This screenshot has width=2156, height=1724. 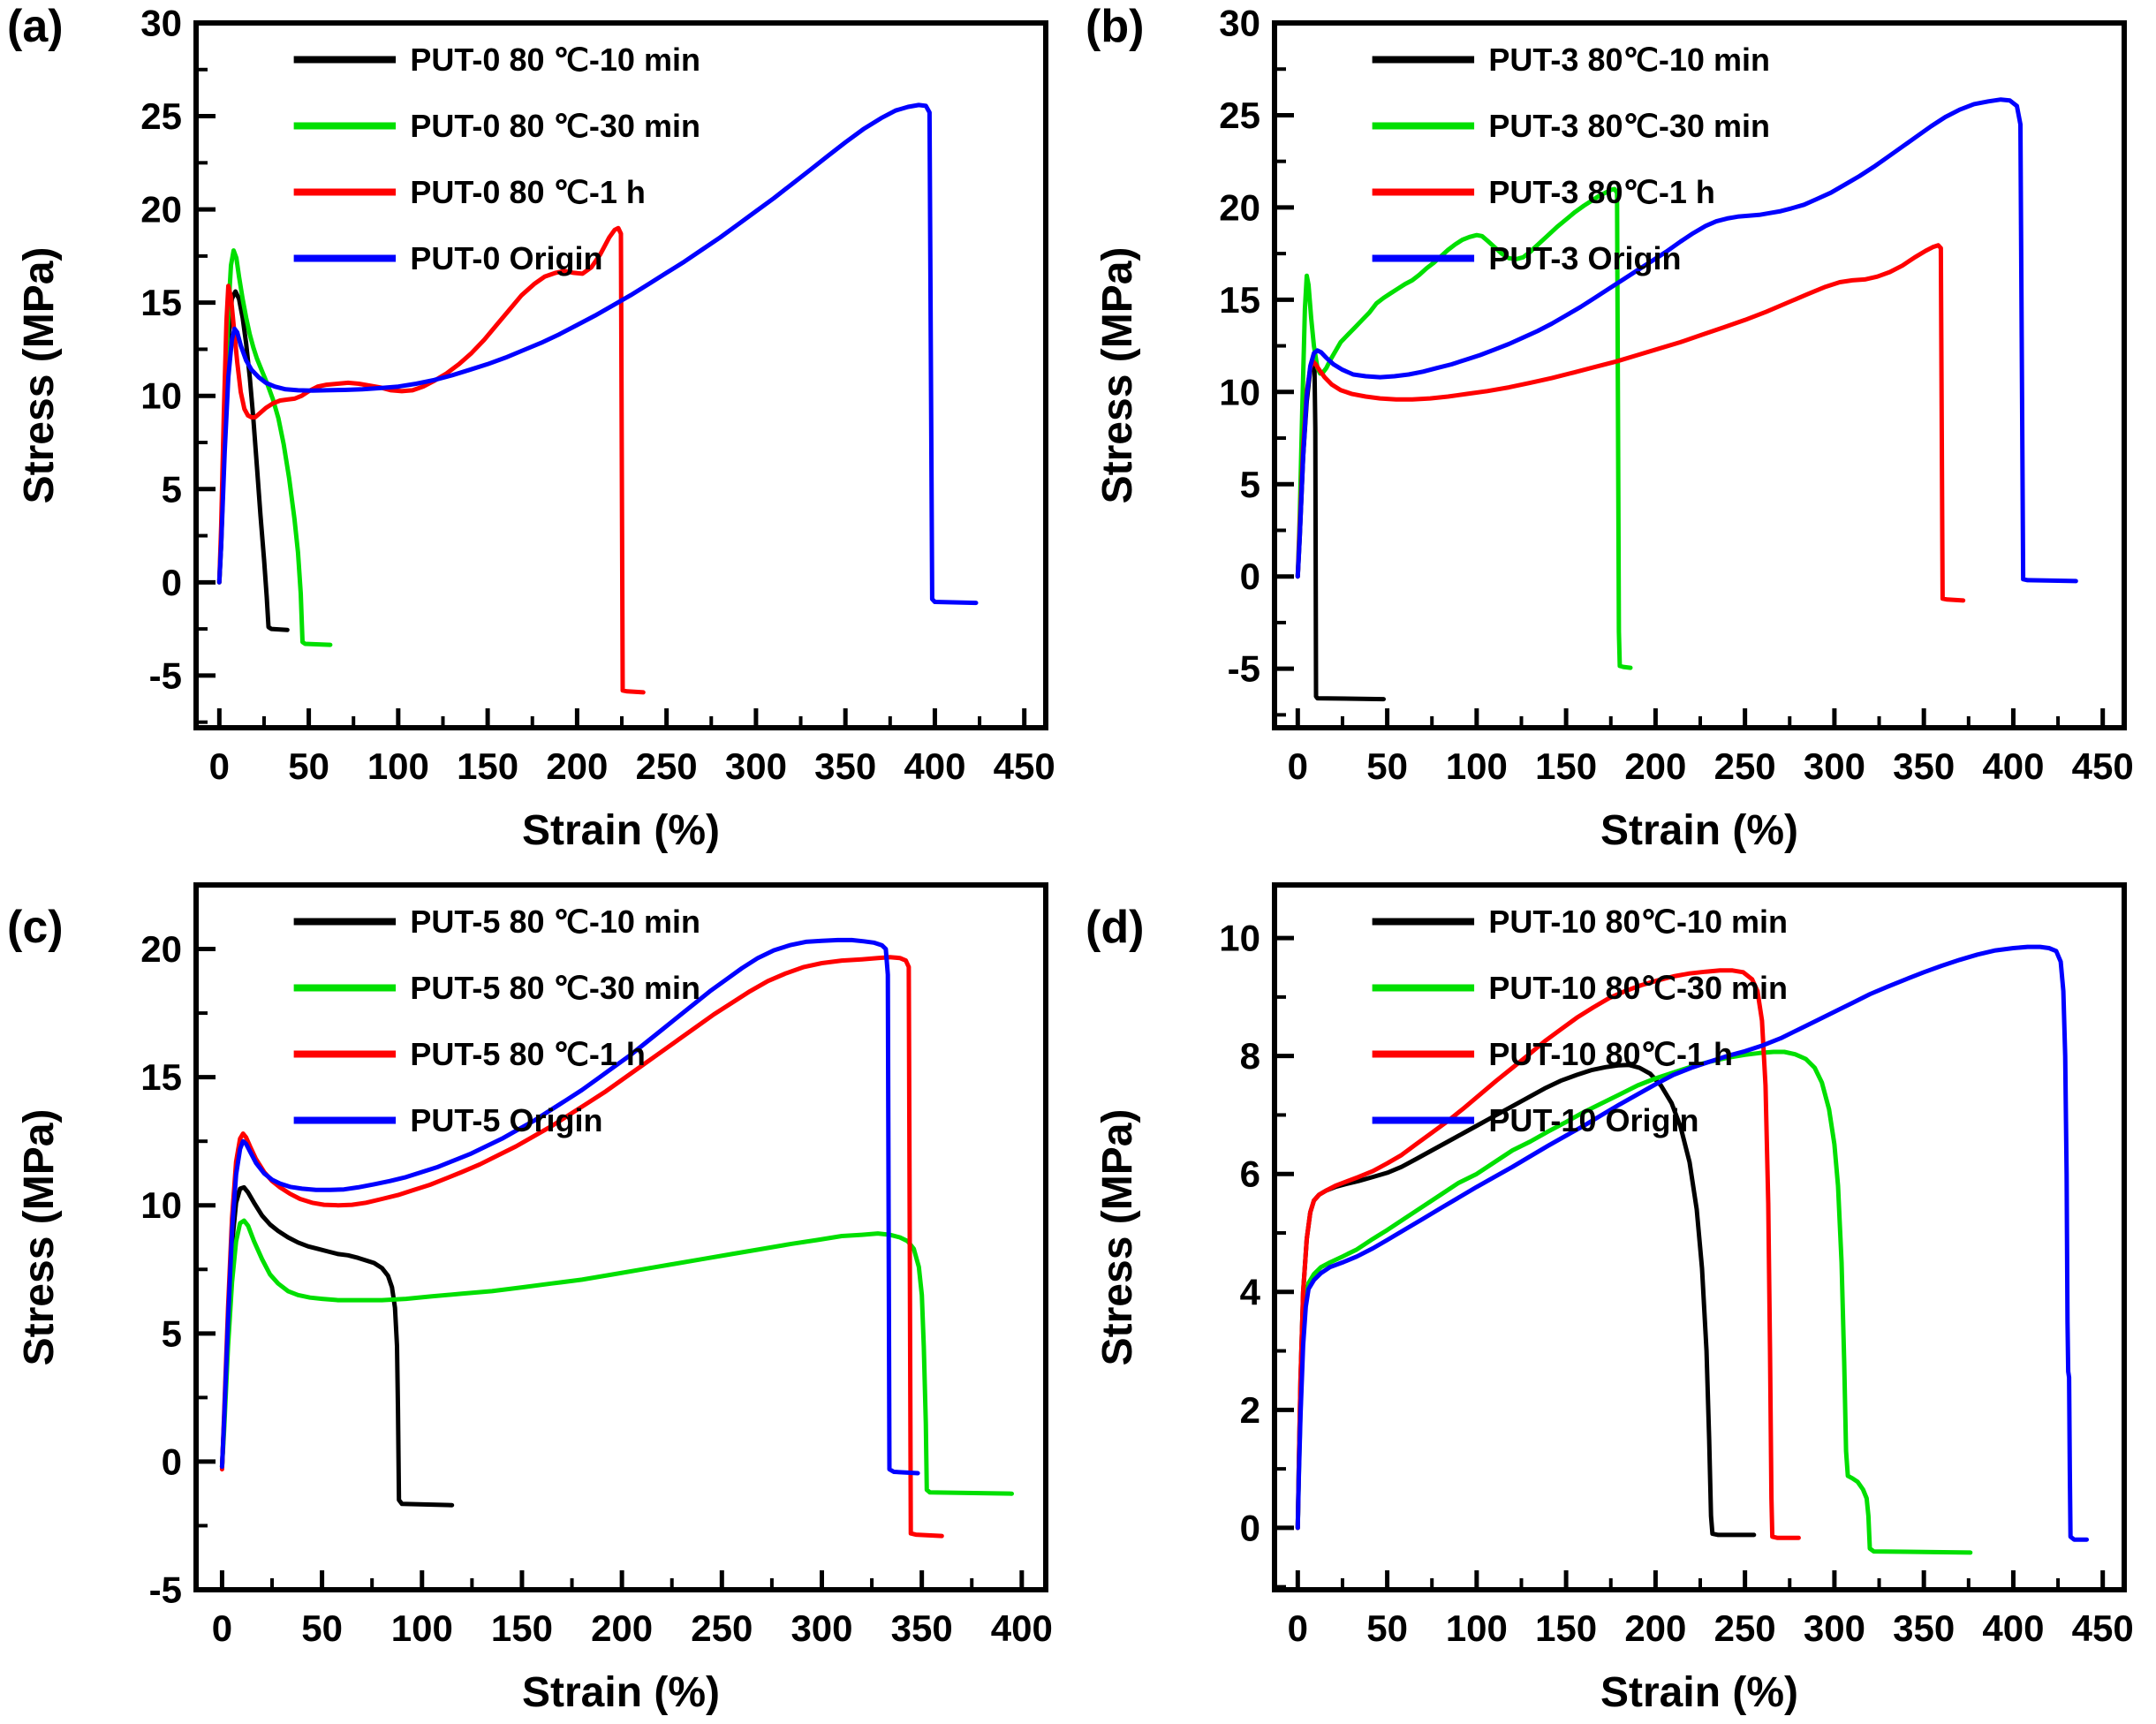 What do you see at coordinates (1629, 126) in the screenshot?
I see `legend-label: PUT-3 80℃-30 min` at bounding box center [1629, 126].